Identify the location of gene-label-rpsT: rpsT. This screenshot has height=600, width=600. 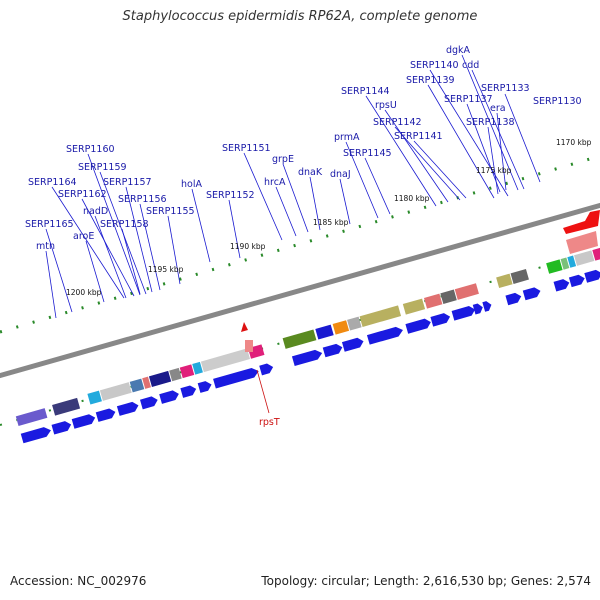
(269, 422).